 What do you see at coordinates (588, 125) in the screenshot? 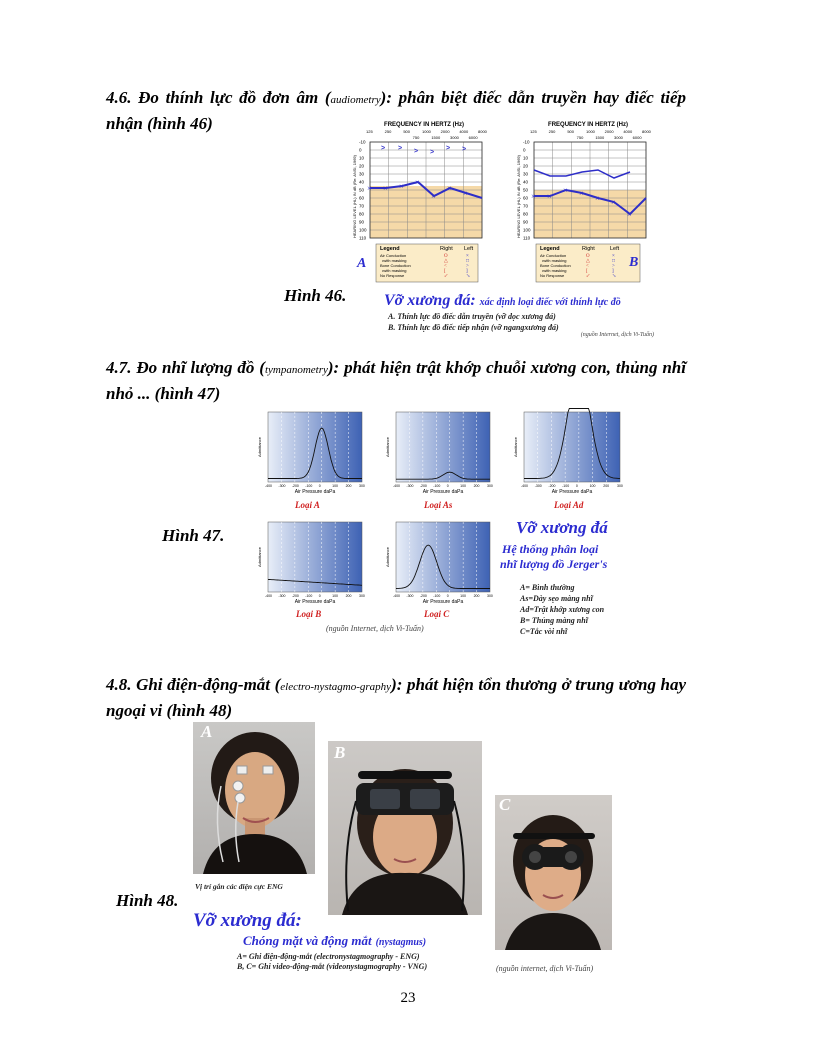
I see `svg-text: FREQUENCY IN HERTZ (Hz)` at bounding box center [588, 125].